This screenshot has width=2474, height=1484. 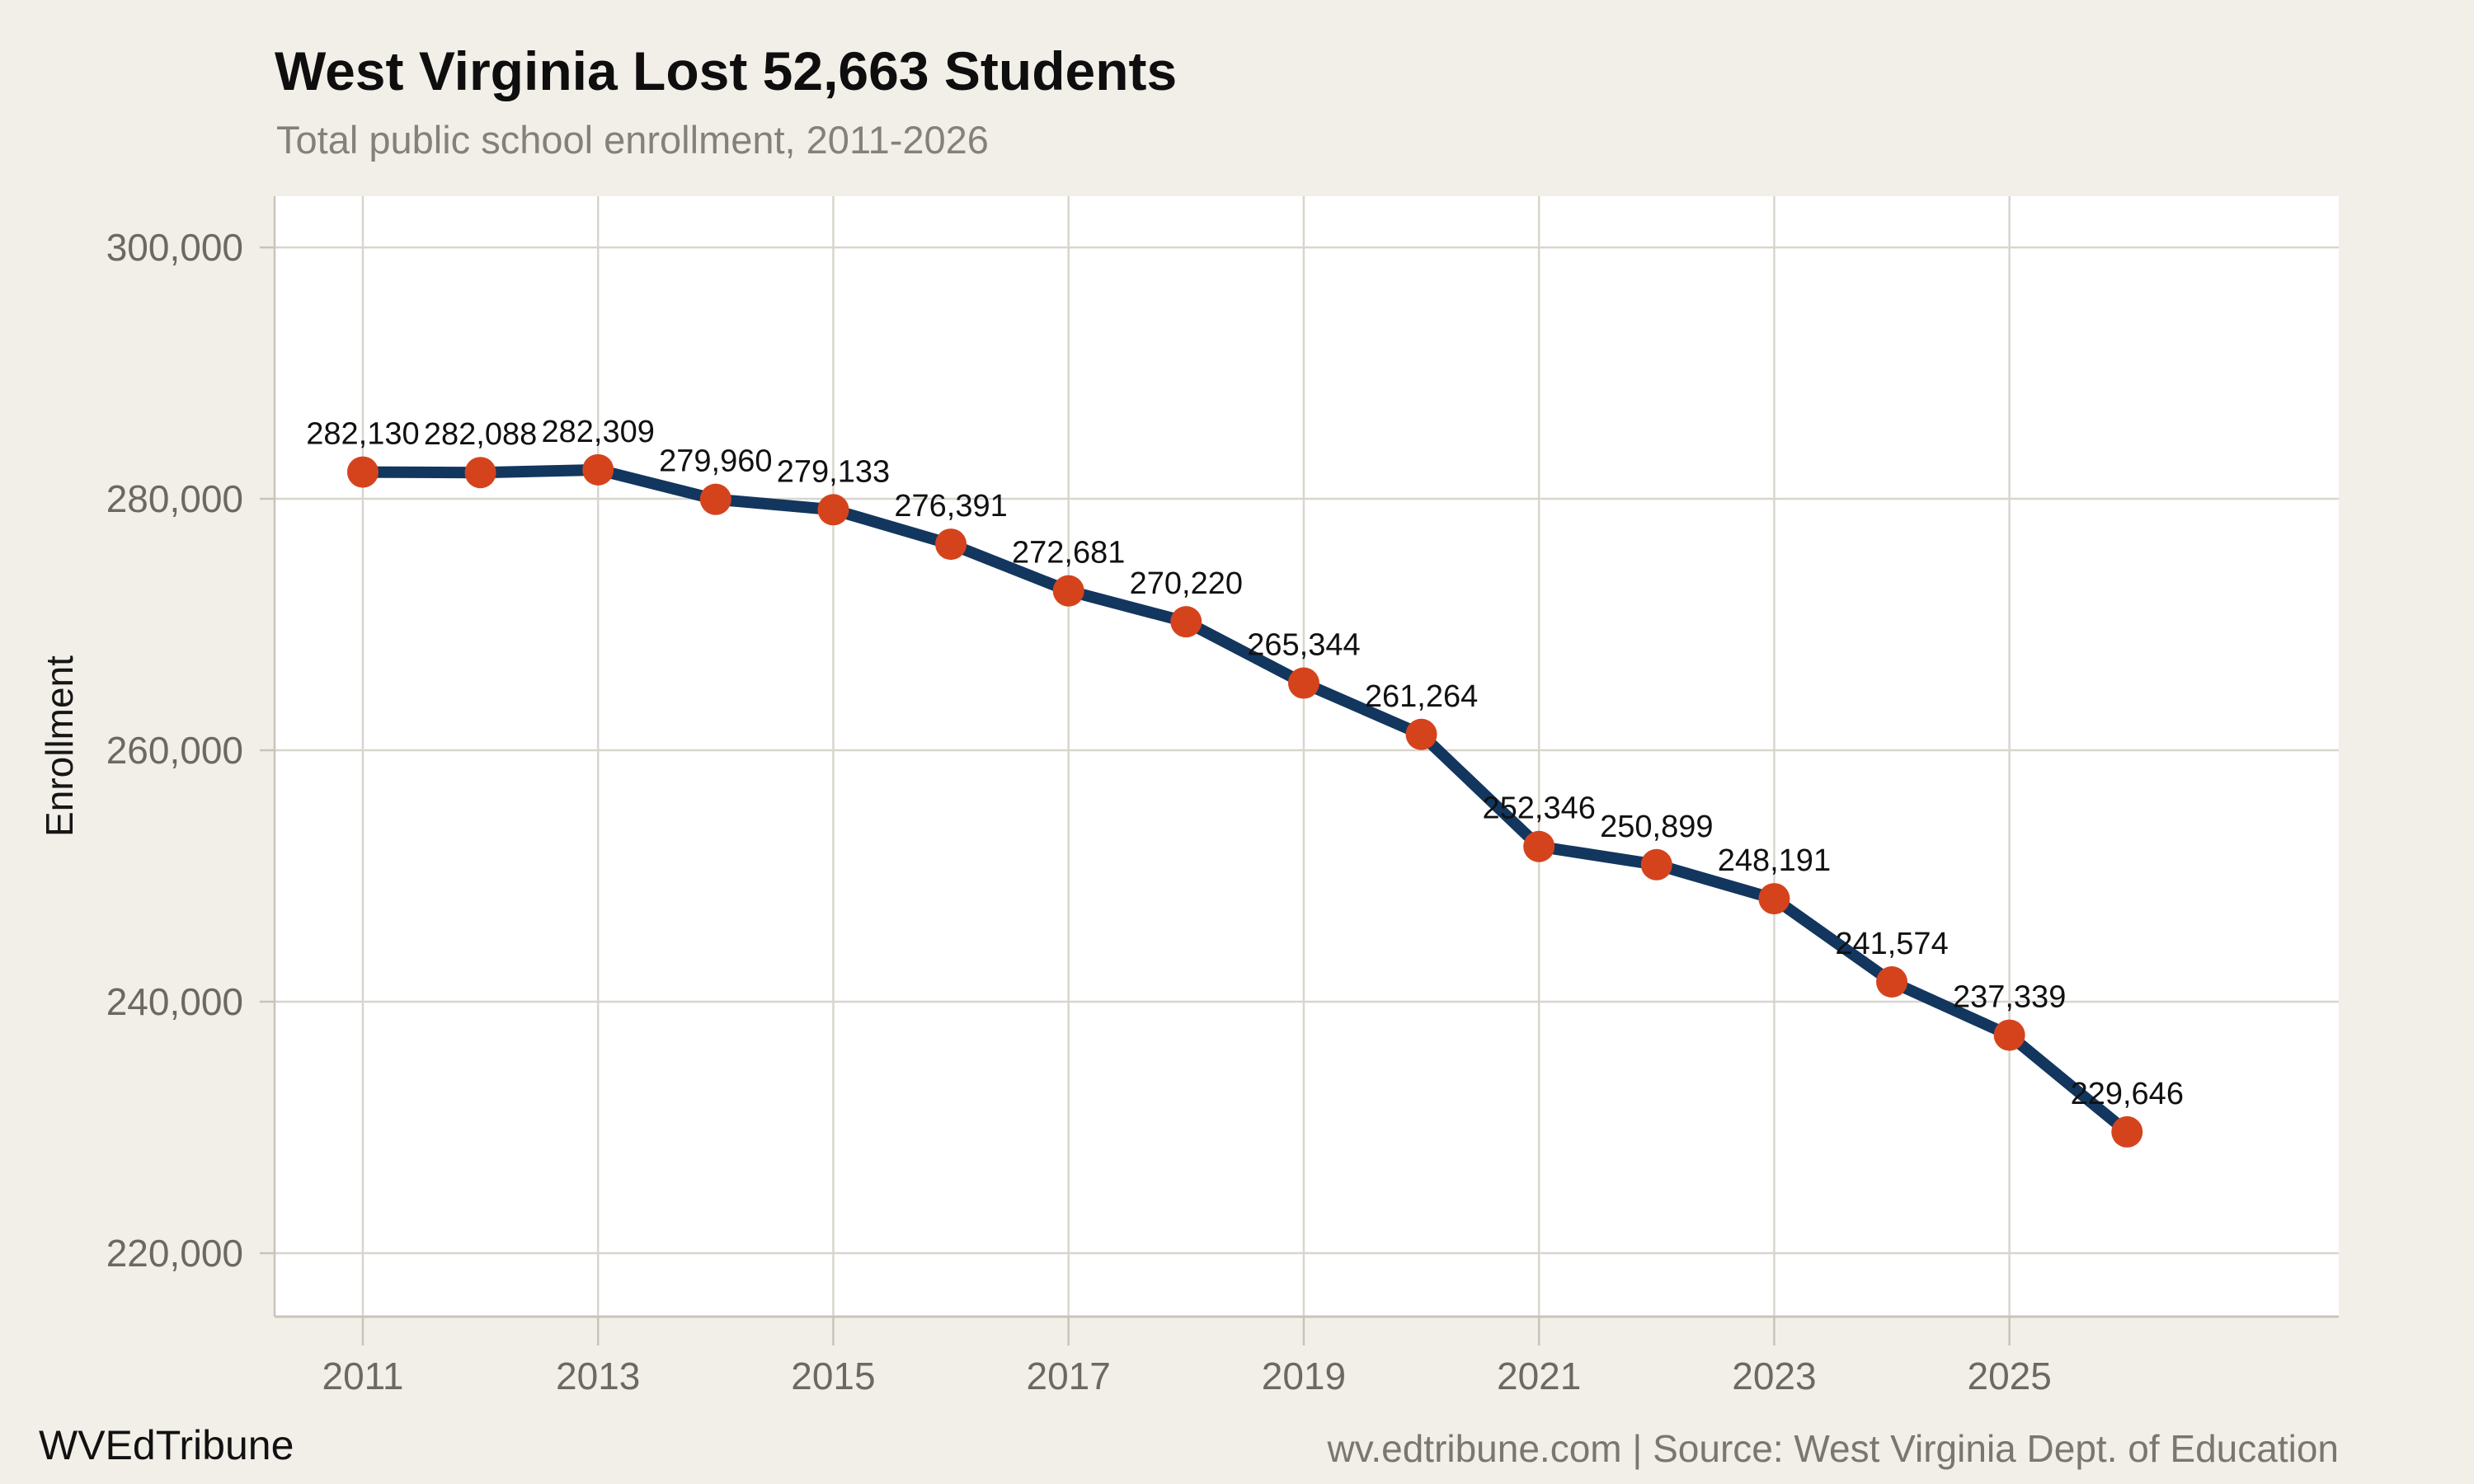 I want to click on x-tick-label: 2019, so click(x=1304, y=1376).